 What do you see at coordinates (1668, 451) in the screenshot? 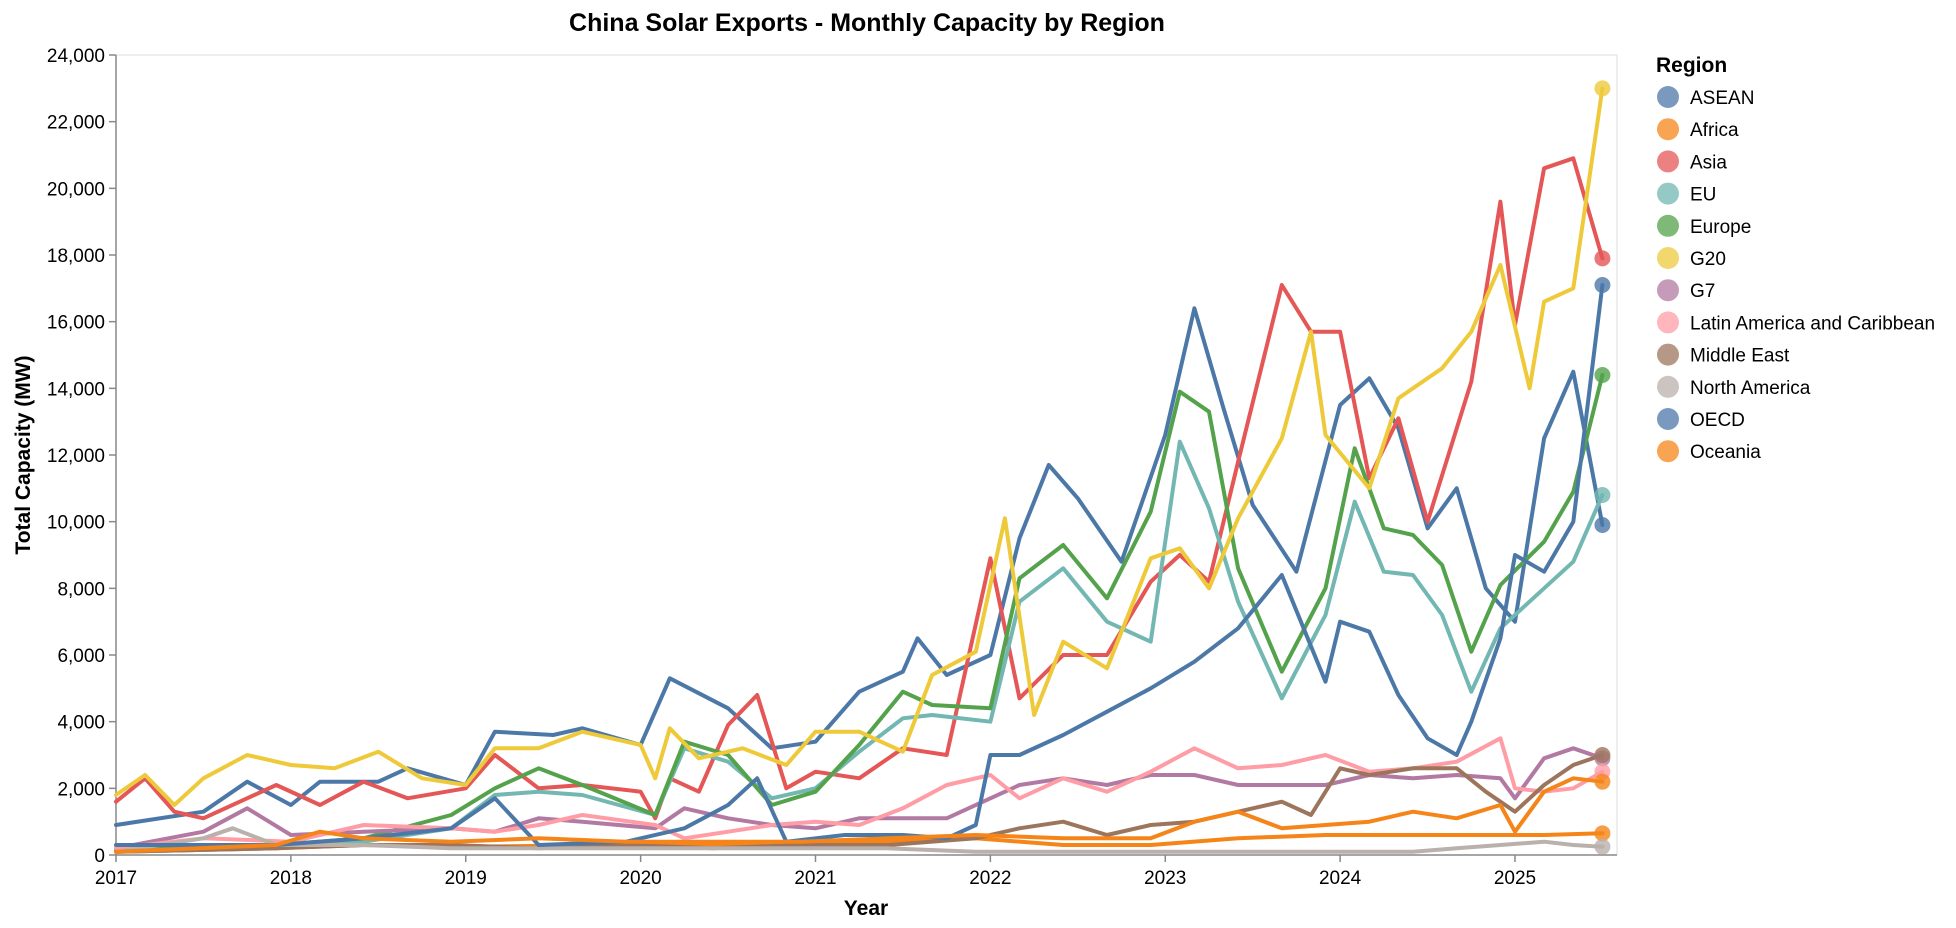
I see `legend-swatch-oceania` at bounding box center [1668, 451].